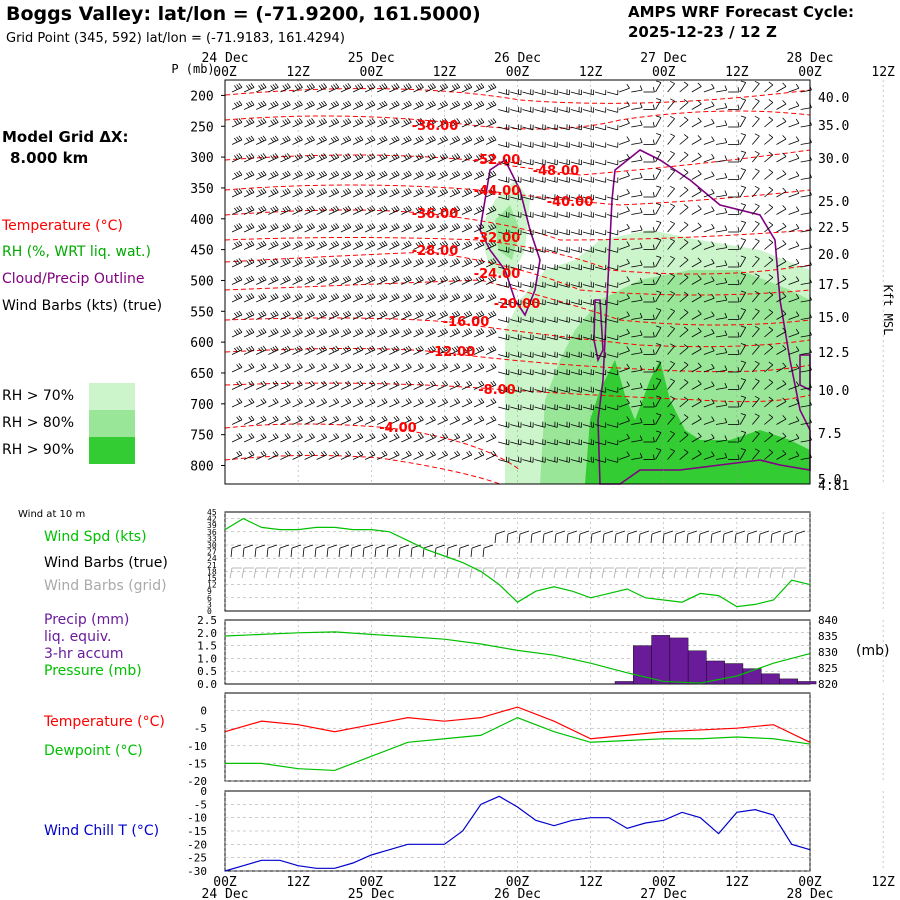  Describe the element at coordinates (810, 882) in the screenshot. I see `bottom-hour-label: 00Z` at that location.